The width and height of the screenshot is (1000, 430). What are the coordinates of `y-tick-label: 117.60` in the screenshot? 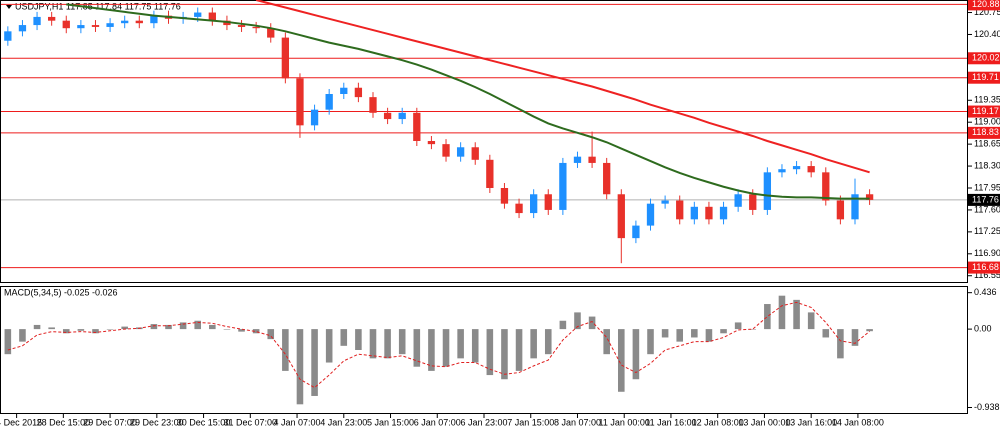 It's located at (987, 209).